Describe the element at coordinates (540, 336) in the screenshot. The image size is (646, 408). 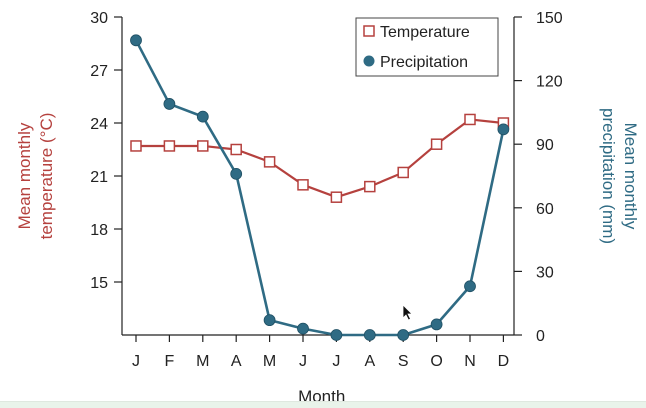
I see `right-tick-label: 0` at that location.